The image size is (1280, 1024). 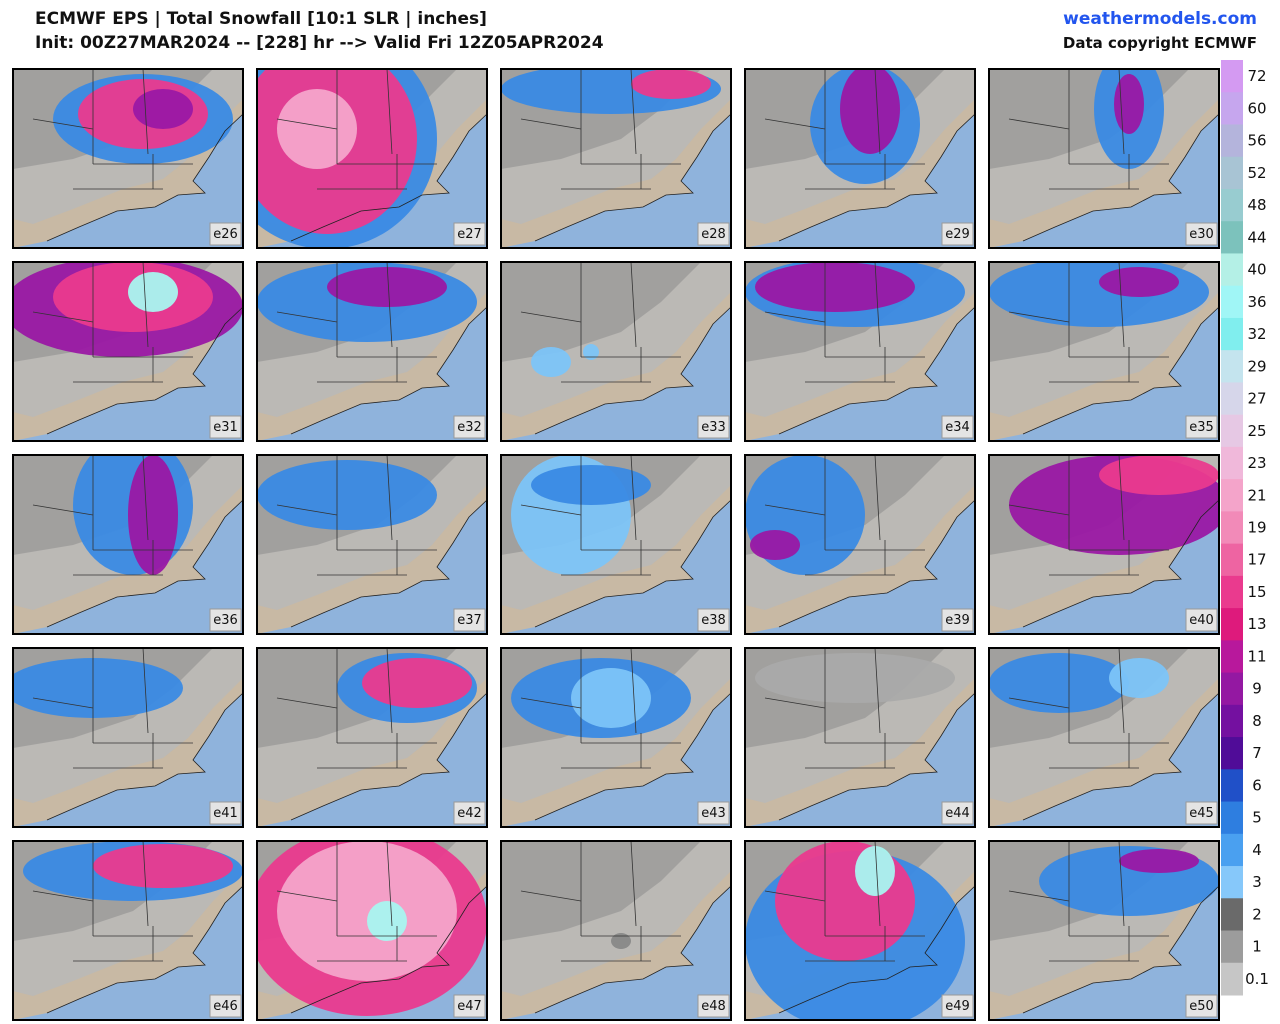 I want to click on member-label: e29, so click(x=957, y=234).